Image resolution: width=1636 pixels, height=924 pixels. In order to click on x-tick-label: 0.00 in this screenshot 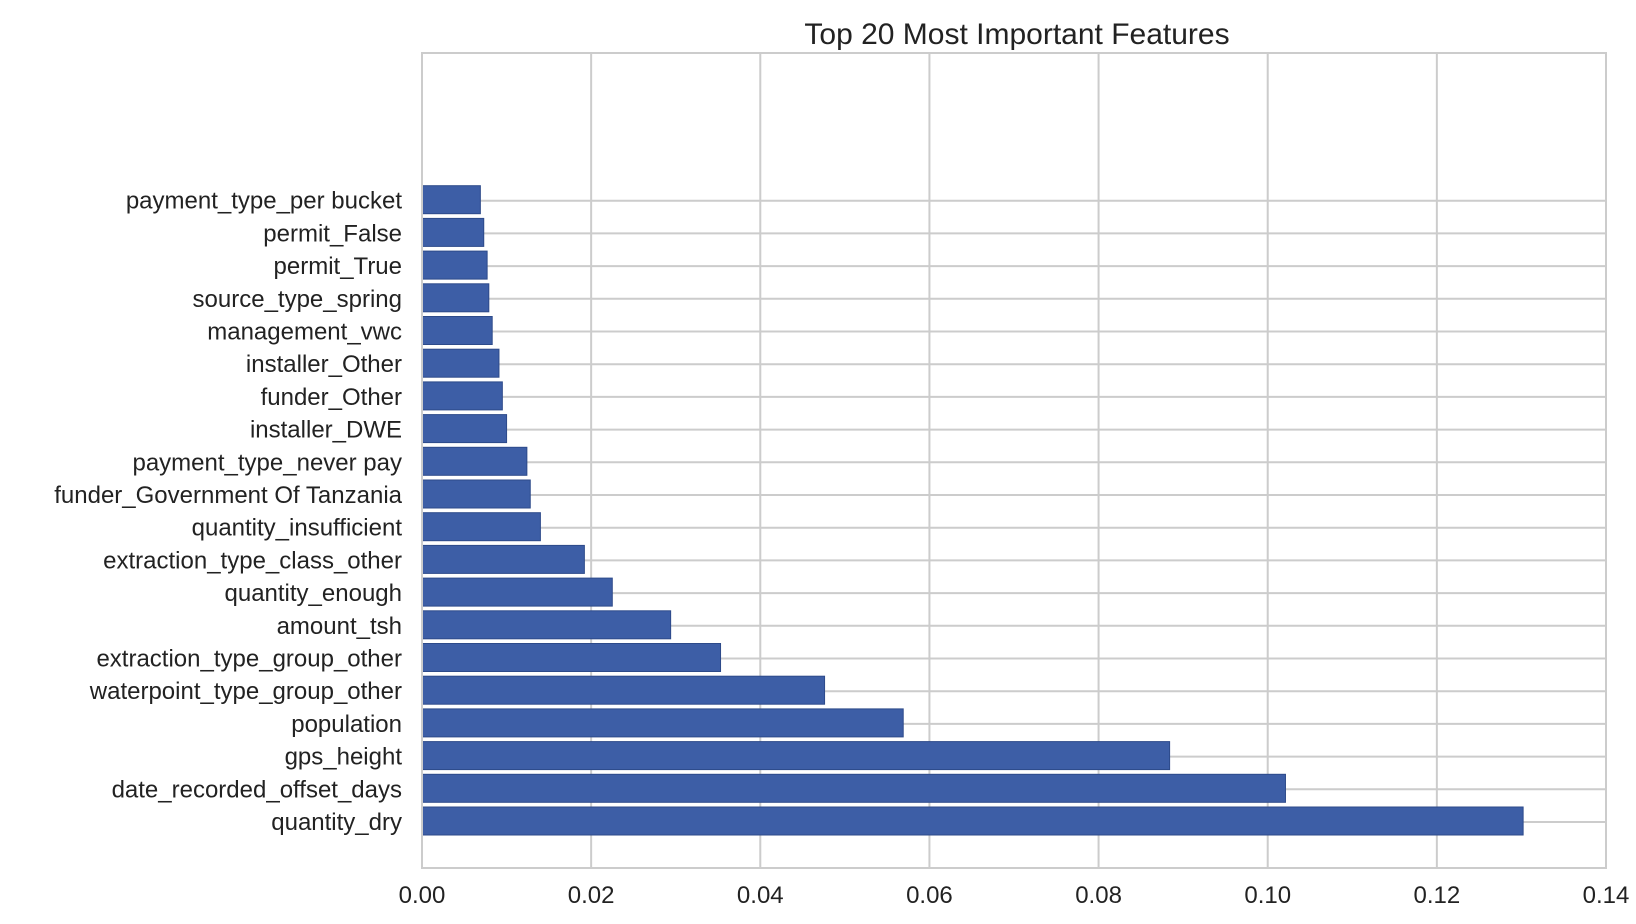, I will do `click(422, 895)`.